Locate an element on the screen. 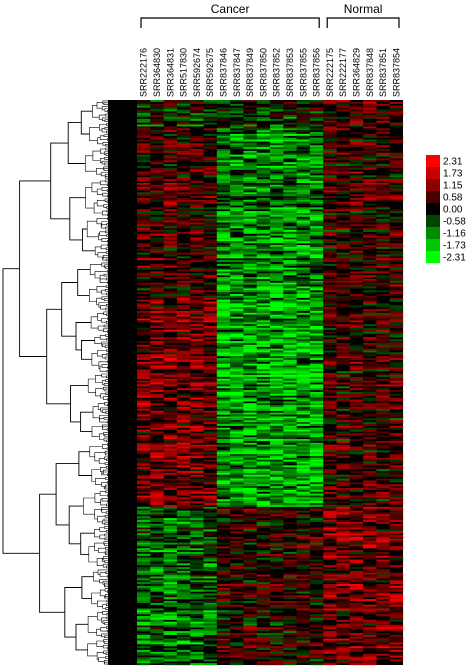 The height and width of the screenshot is (671, 474). column-label: SRR837856 is located at coordinates (317, 72).